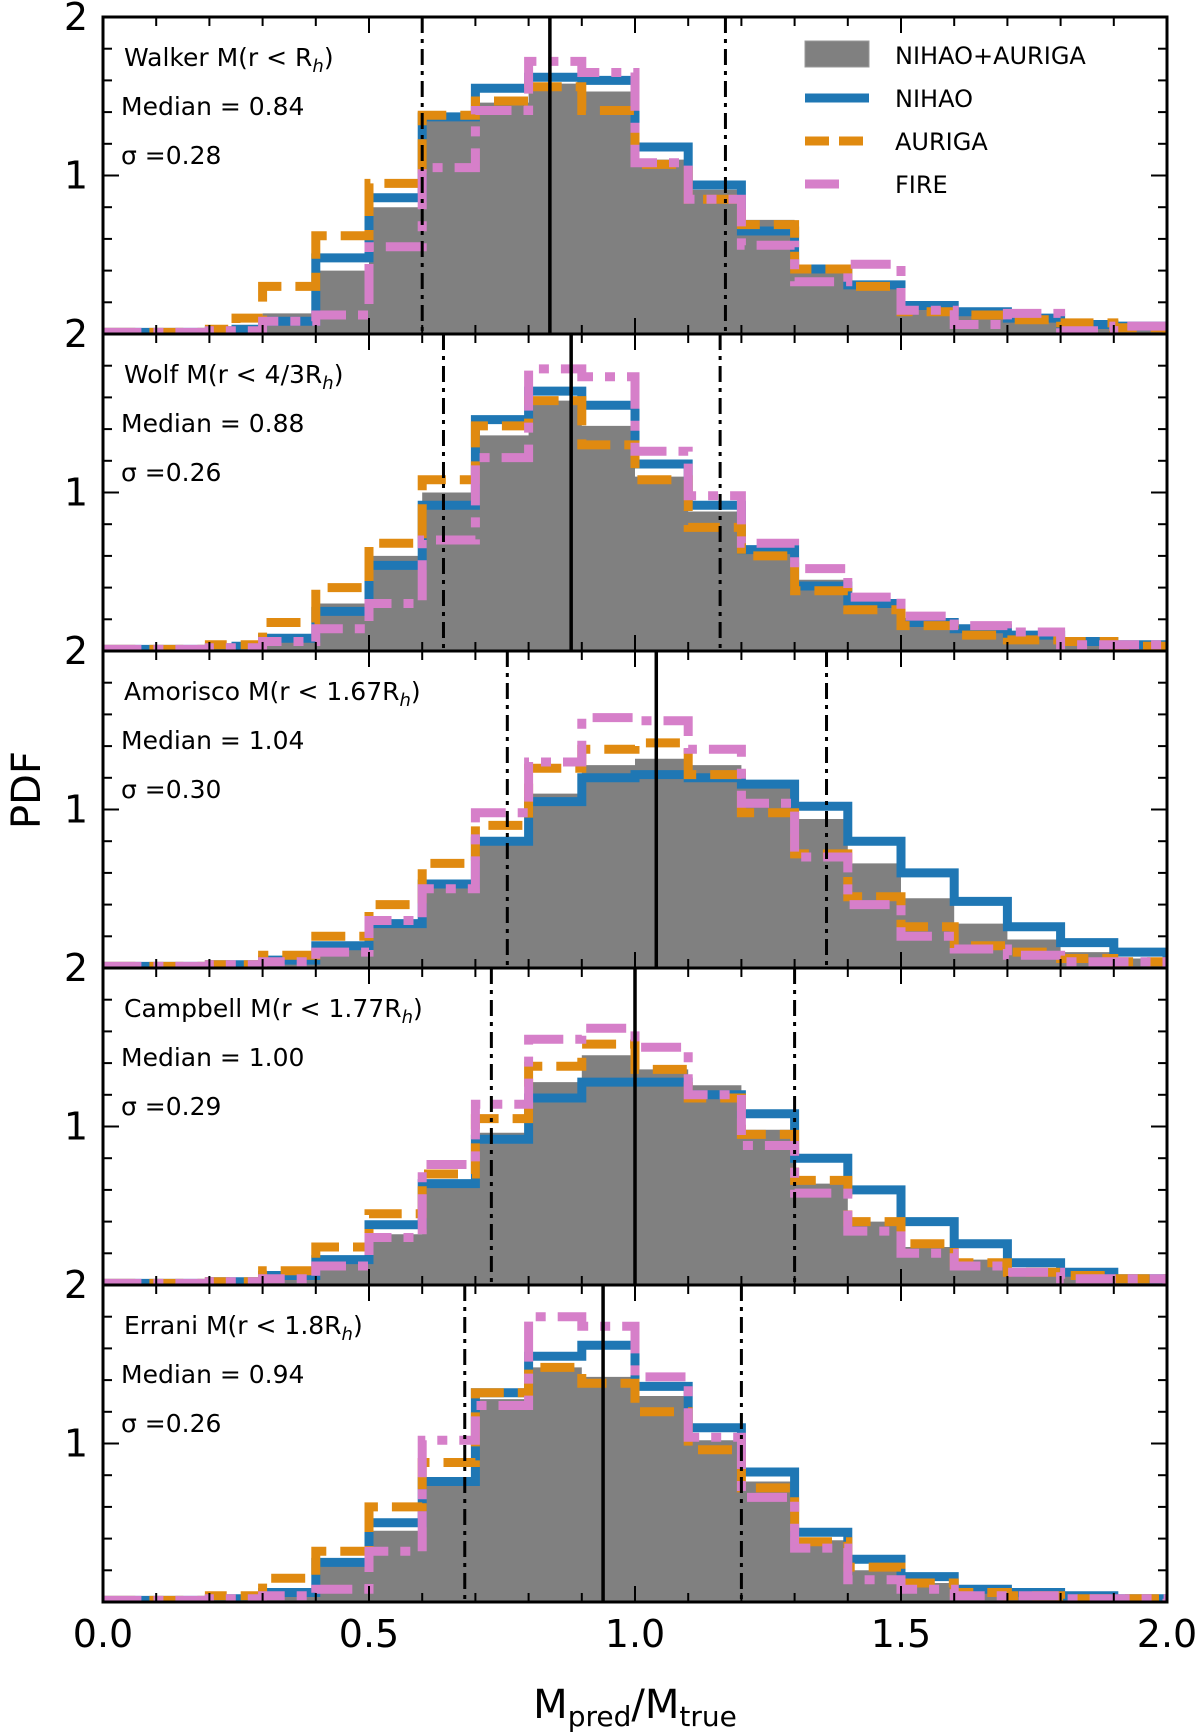 This screenshot has height=1733, width=1200. Describe the element at coordinates (941, 142) in the screenshot. I see `legend-label: AURIGA` at that location.